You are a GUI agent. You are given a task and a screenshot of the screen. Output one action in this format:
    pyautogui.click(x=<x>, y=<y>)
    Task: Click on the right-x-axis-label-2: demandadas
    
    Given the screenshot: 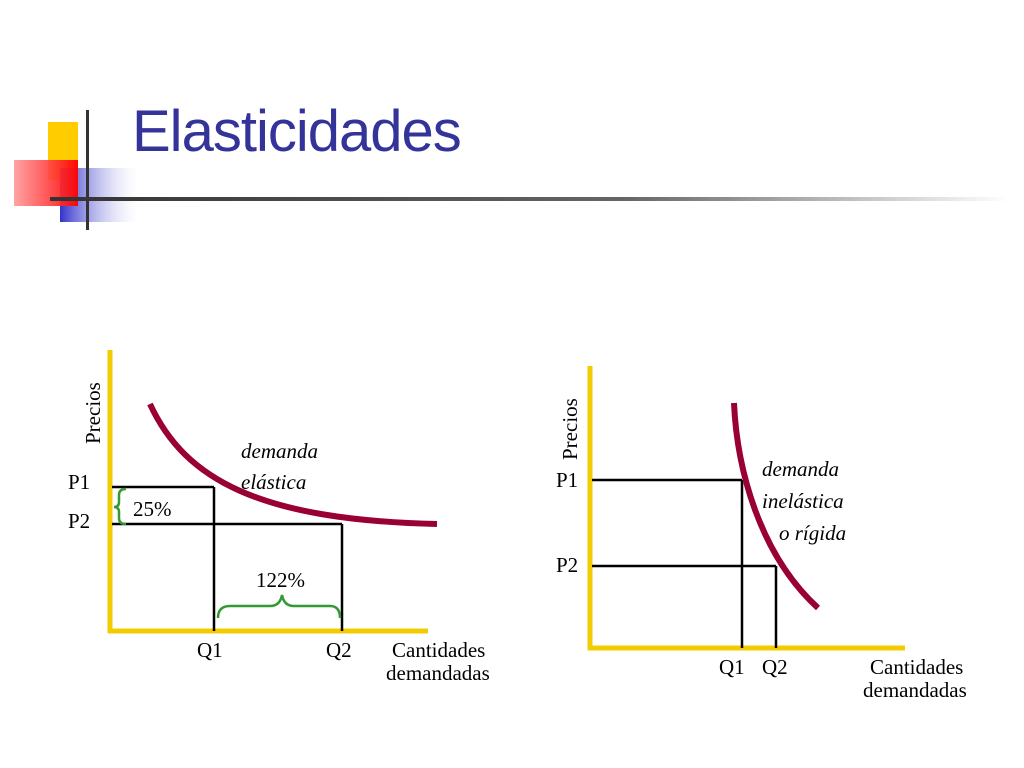 What is the action you would take?
    pyautogui.click(x=915, y=690)
    